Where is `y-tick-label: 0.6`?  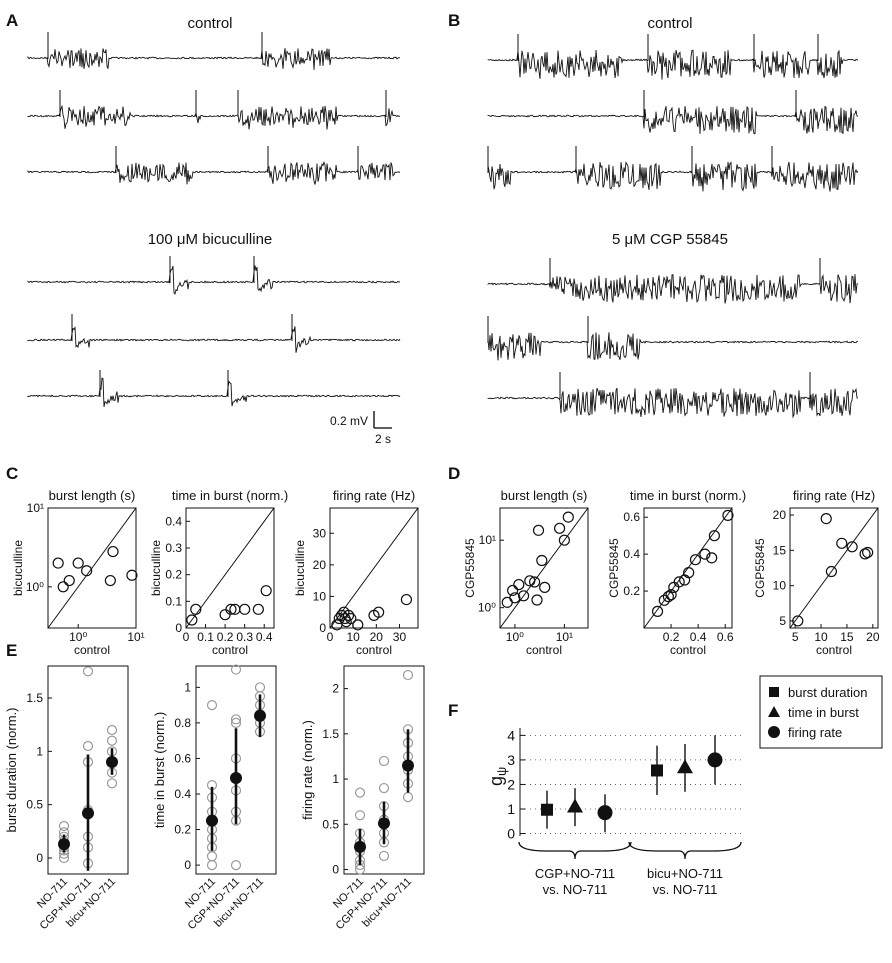
y-tick-label: 0.6 is located at coordinates (182, 758).